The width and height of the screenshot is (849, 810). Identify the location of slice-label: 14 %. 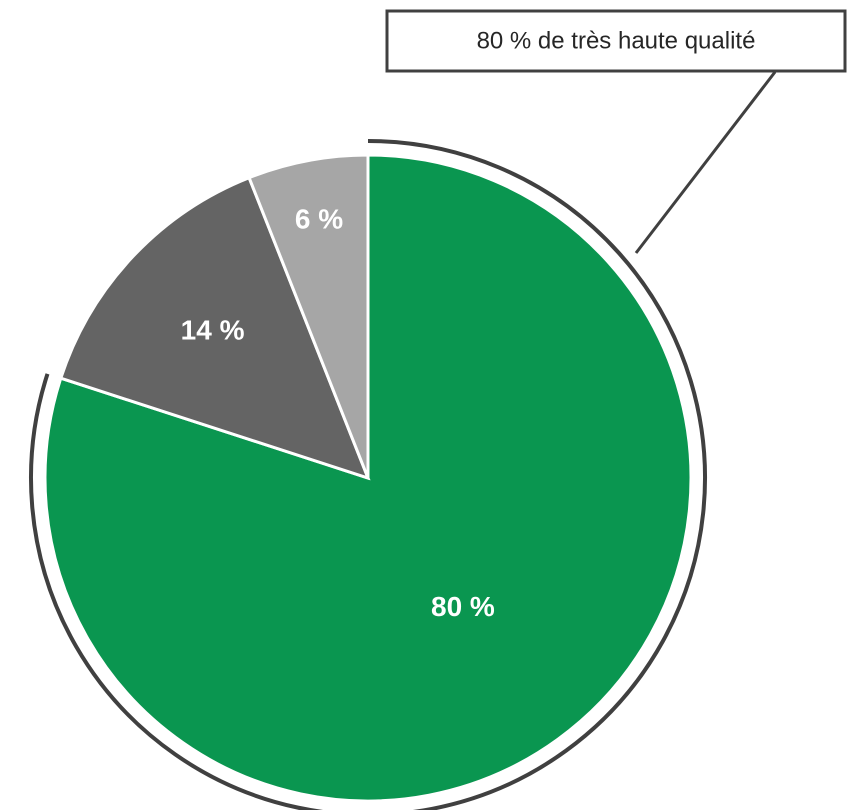
(213, 329).